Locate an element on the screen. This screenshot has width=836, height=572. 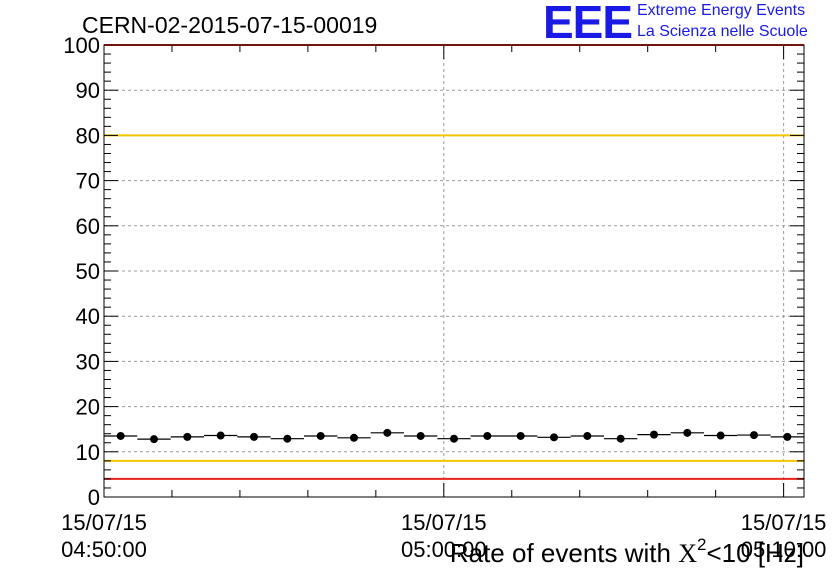
y-tick-label: 30 is located at coordinates (88, 361).